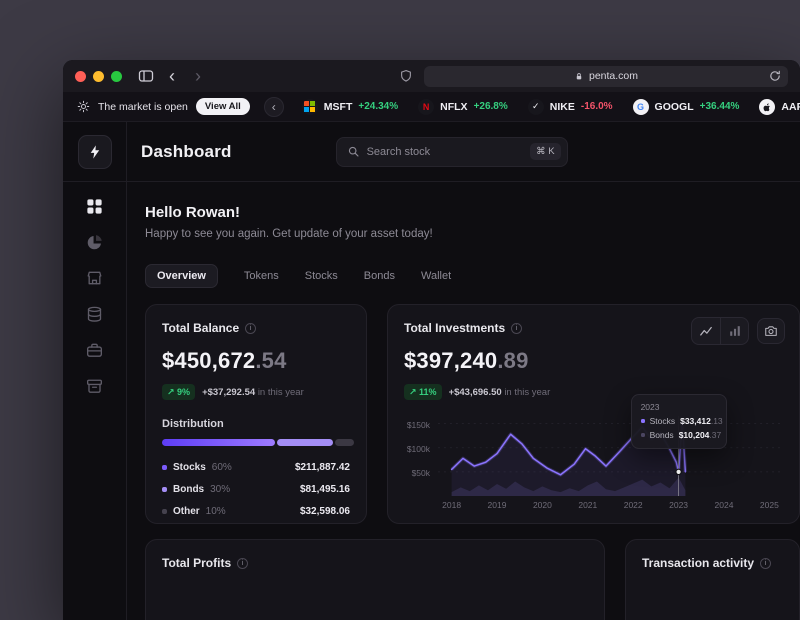 The height and width of the screenshot is (620, 800). What do you see at coordinates (679, 505) in the screenshot?
I see `x-axis-label: 2023` at bounding box center [679, 505].